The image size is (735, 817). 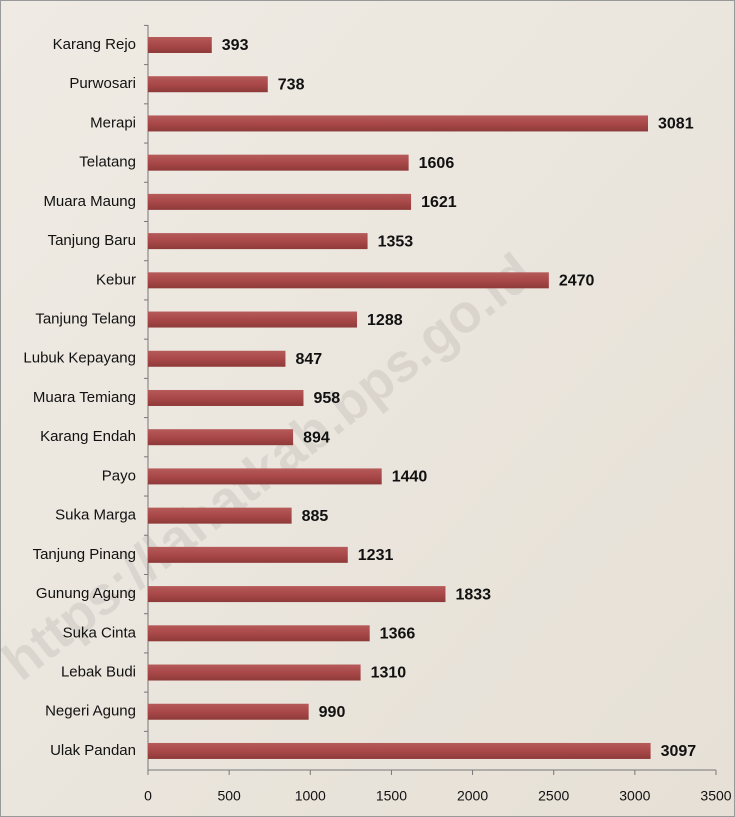 What do you see at coordinates (473, 594) in the screenshot?
I see `data-label: 1833` at bounding box center [473, 594].